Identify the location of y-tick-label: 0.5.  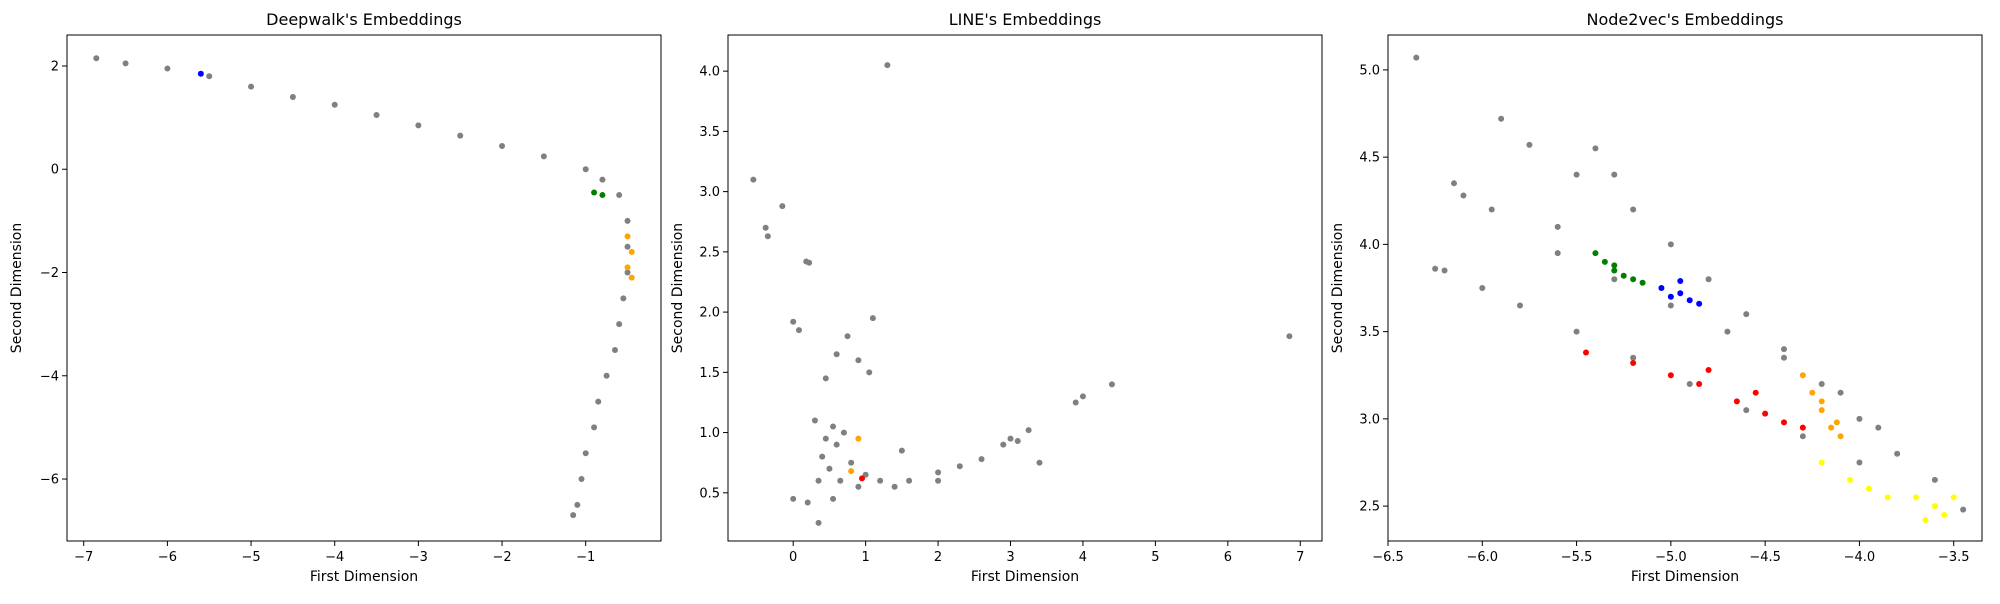
(709, 493).